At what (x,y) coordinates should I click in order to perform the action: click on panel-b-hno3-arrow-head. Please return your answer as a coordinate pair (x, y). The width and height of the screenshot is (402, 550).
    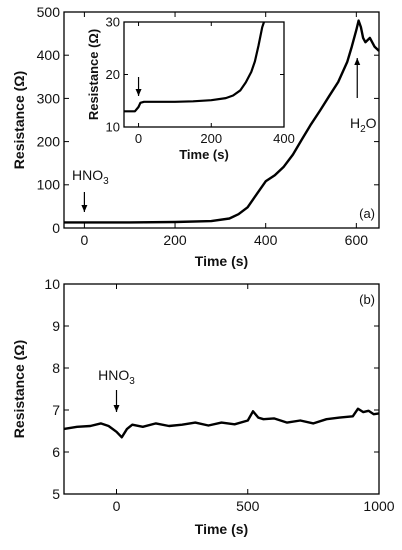
    Looking at the image, I should click on (116, 408).